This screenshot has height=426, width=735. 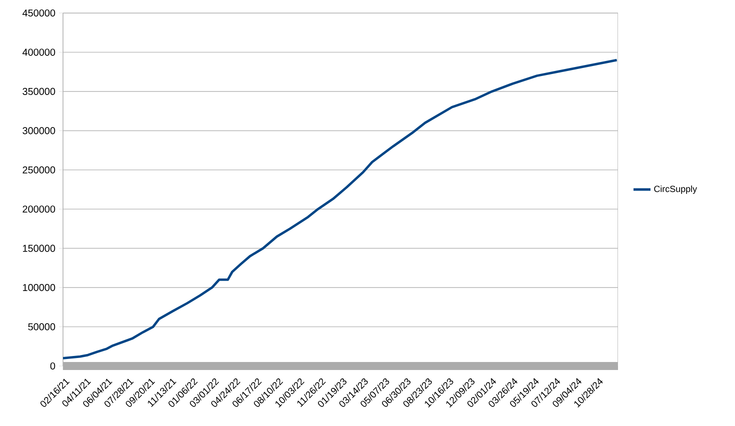 What do you see at coordinates (39, 248) in the screenshot?
I see `y-tick-label: 150000` at bounding box center [39, 248].